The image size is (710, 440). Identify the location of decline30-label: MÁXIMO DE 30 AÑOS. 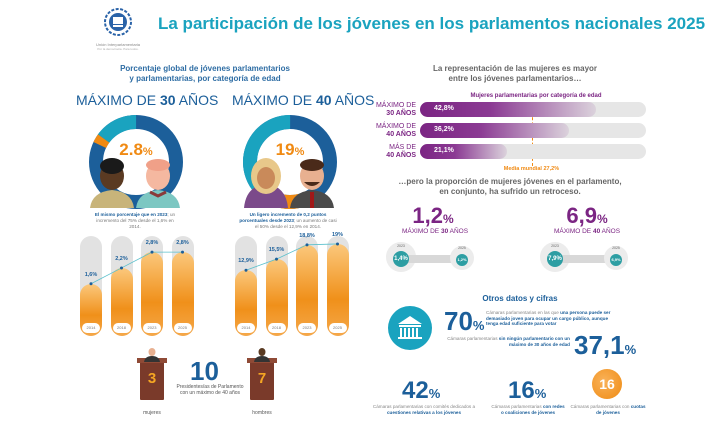
(435, 231).